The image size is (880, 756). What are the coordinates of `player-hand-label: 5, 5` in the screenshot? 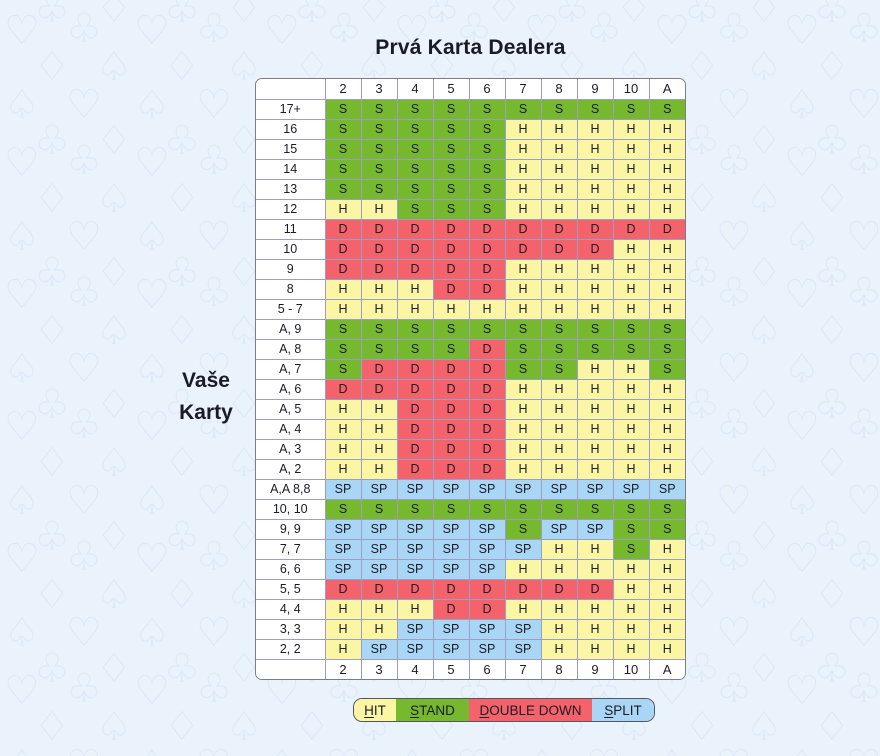 It's located at (291, 589).